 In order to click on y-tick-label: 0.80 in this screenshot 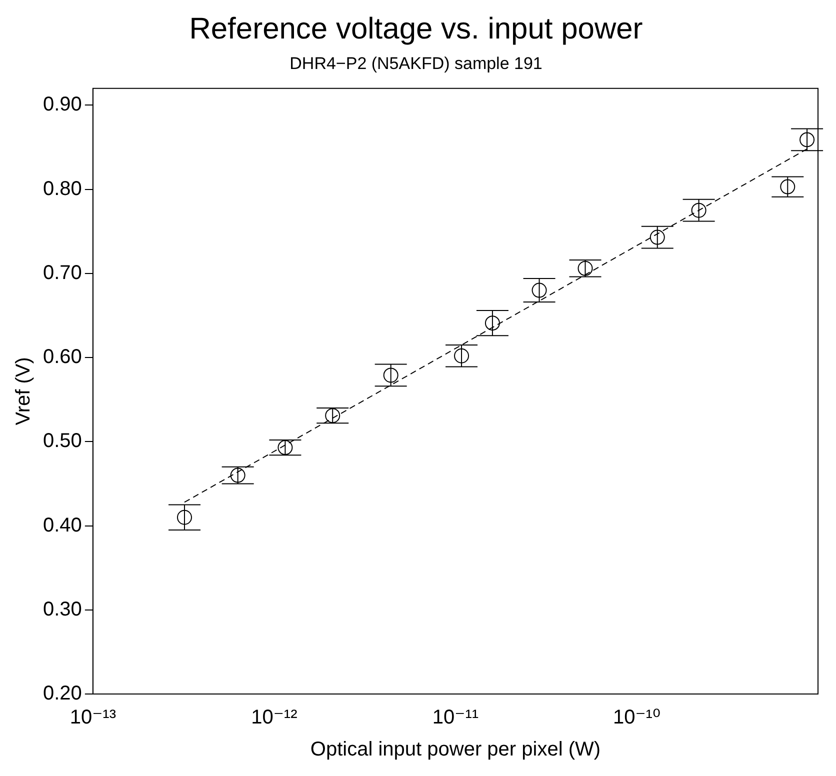, I will do `click(62, 189)`.